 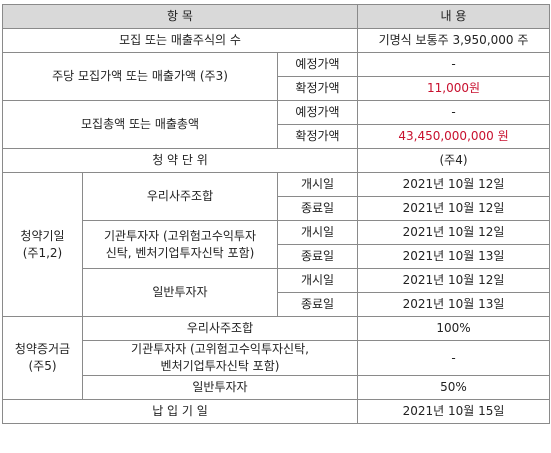 What do you see at coordinates (453, 280) in the screenshot?
I see `retail-start-value: 2021년 10월 12일` at bounding box center [453, 280].